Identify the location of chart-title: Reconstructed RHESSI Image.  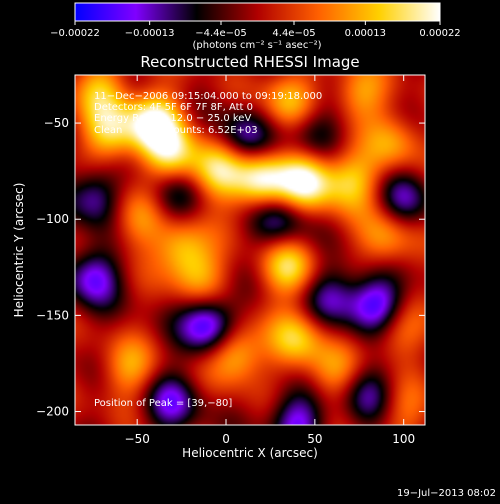
(249, 62).